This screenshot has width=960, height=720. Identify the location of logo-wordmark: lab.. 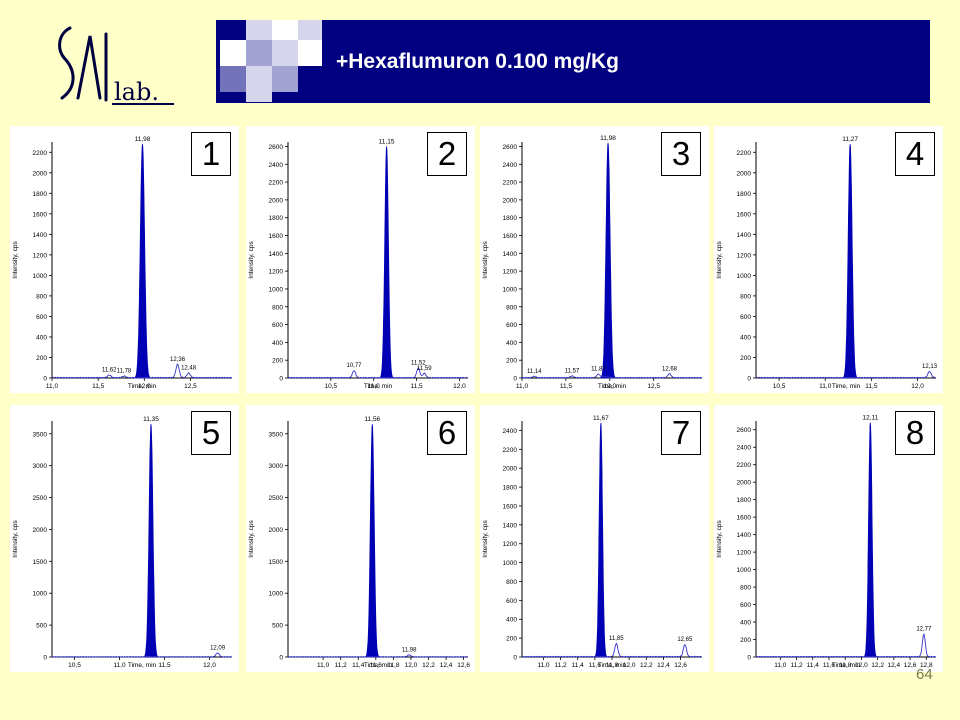
(136, 92).